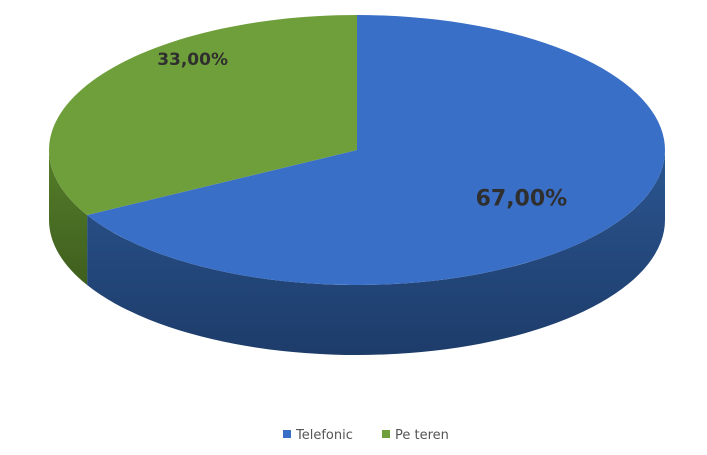 This screenshot has height=455, width=707. I want to click on legend-swatch-pe-teren, so click(386, 434).